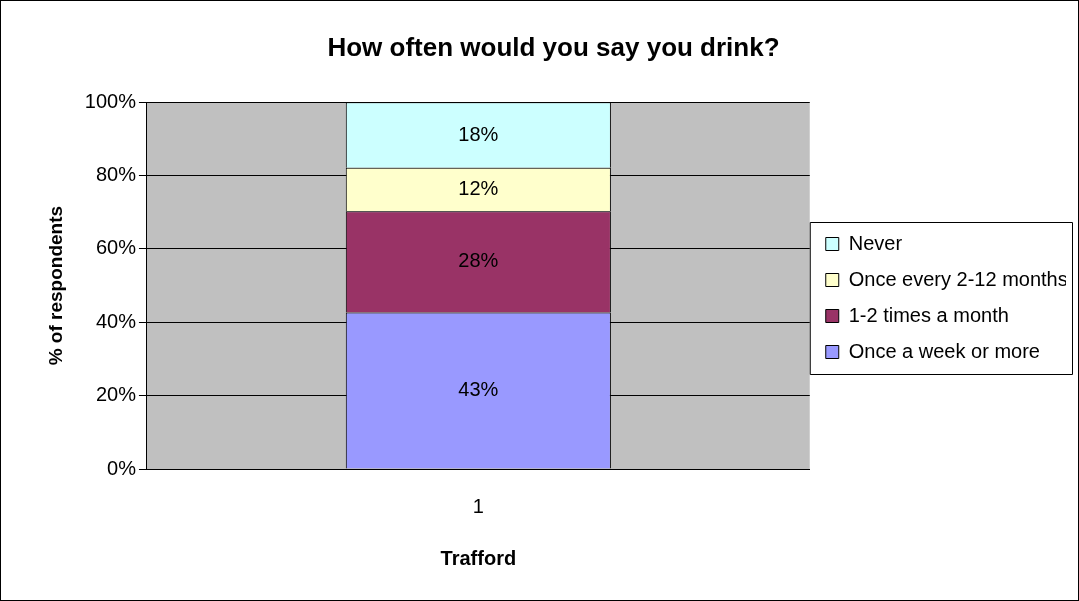 The height and width of the screenshot is (601, 1079). I want to click on y-axis-title: % of respondents, so click(55, 285).